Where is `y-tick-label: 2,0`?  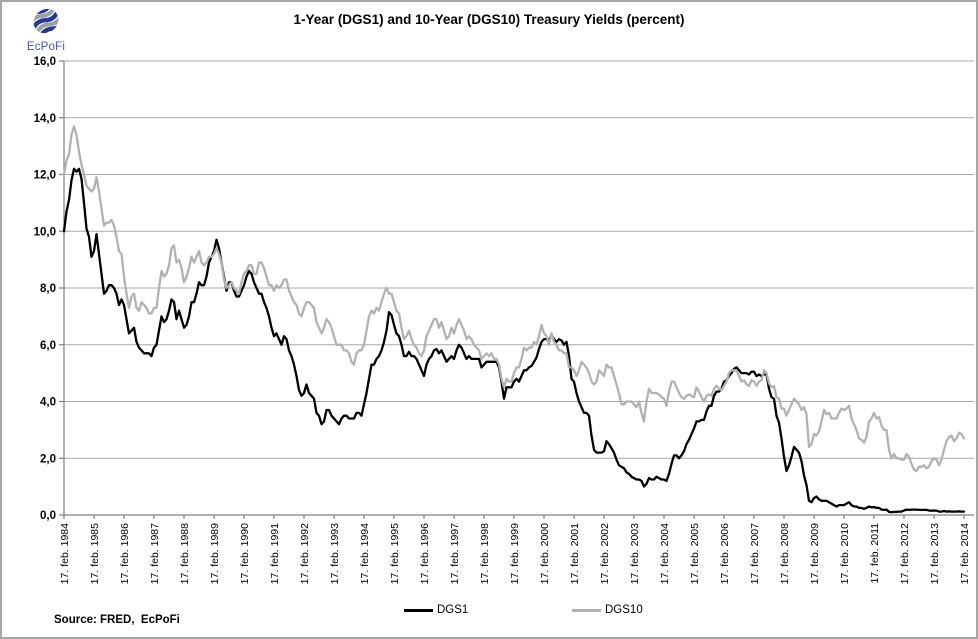
y-tick-label: 2,0 is located at coordinates (48, 459).